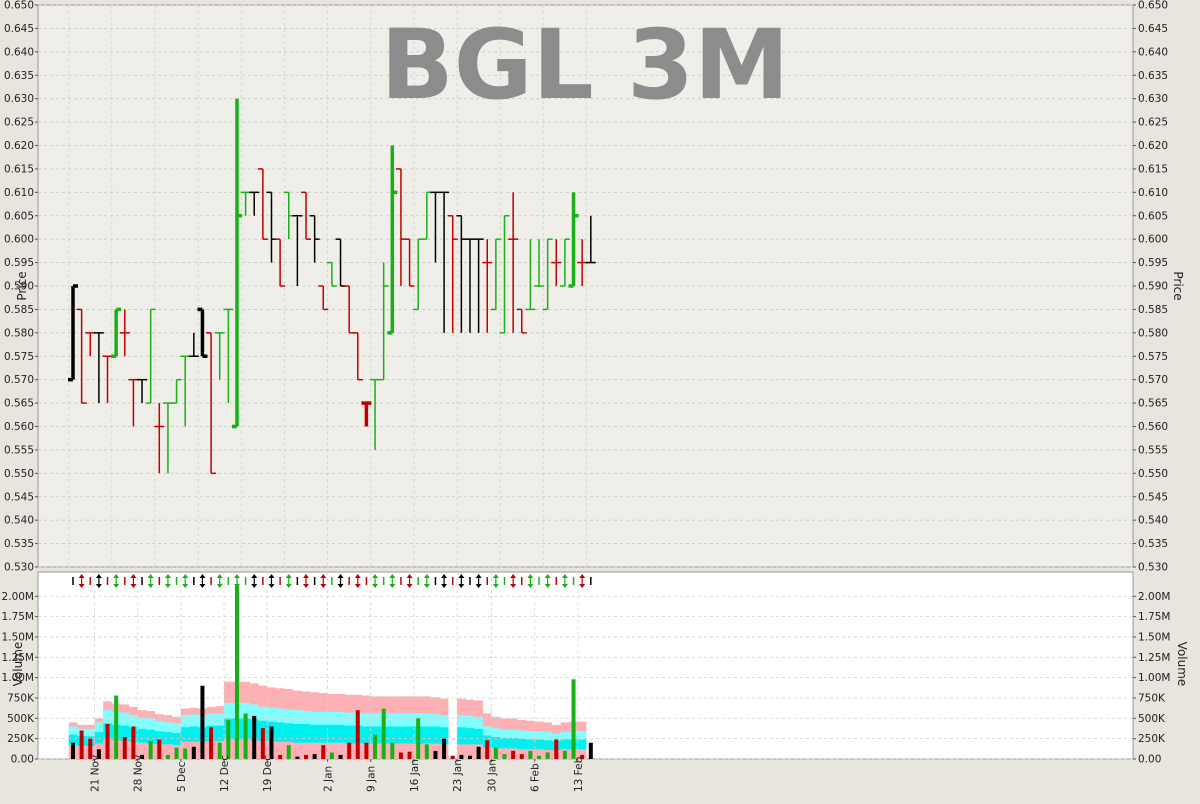 The width and height of the screenshot is (1200, 804). What do you see at coordinates (1154, 637) in the screenshot?
I see `volume-tick-label: 1.50M` at bounding box center [1154, 637].